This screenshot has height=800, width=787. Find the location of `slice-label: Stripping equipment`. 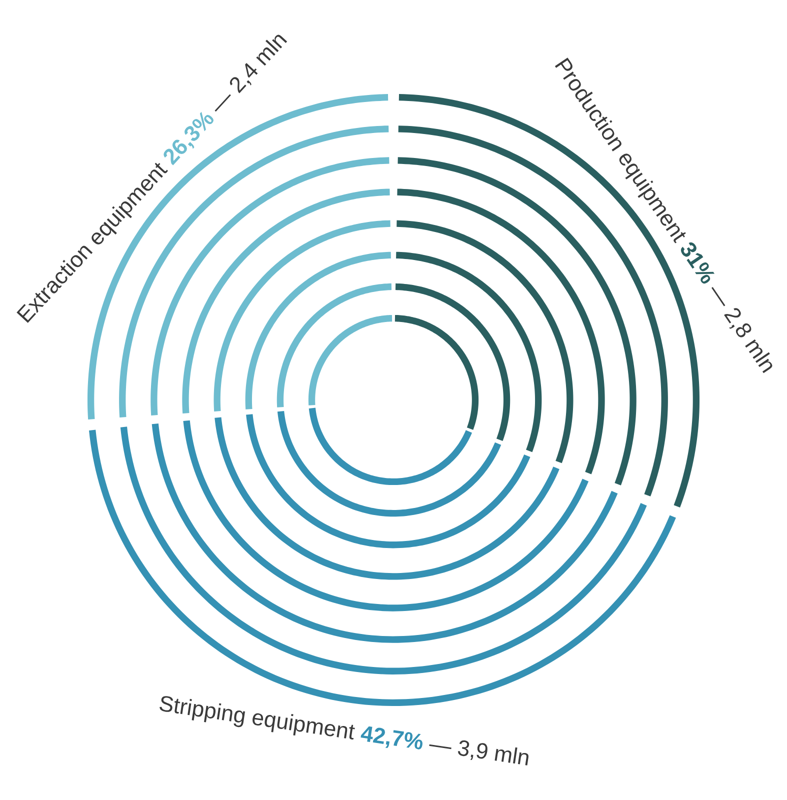

slice-label: Stripping equipment is located at coordinates (257, 719).